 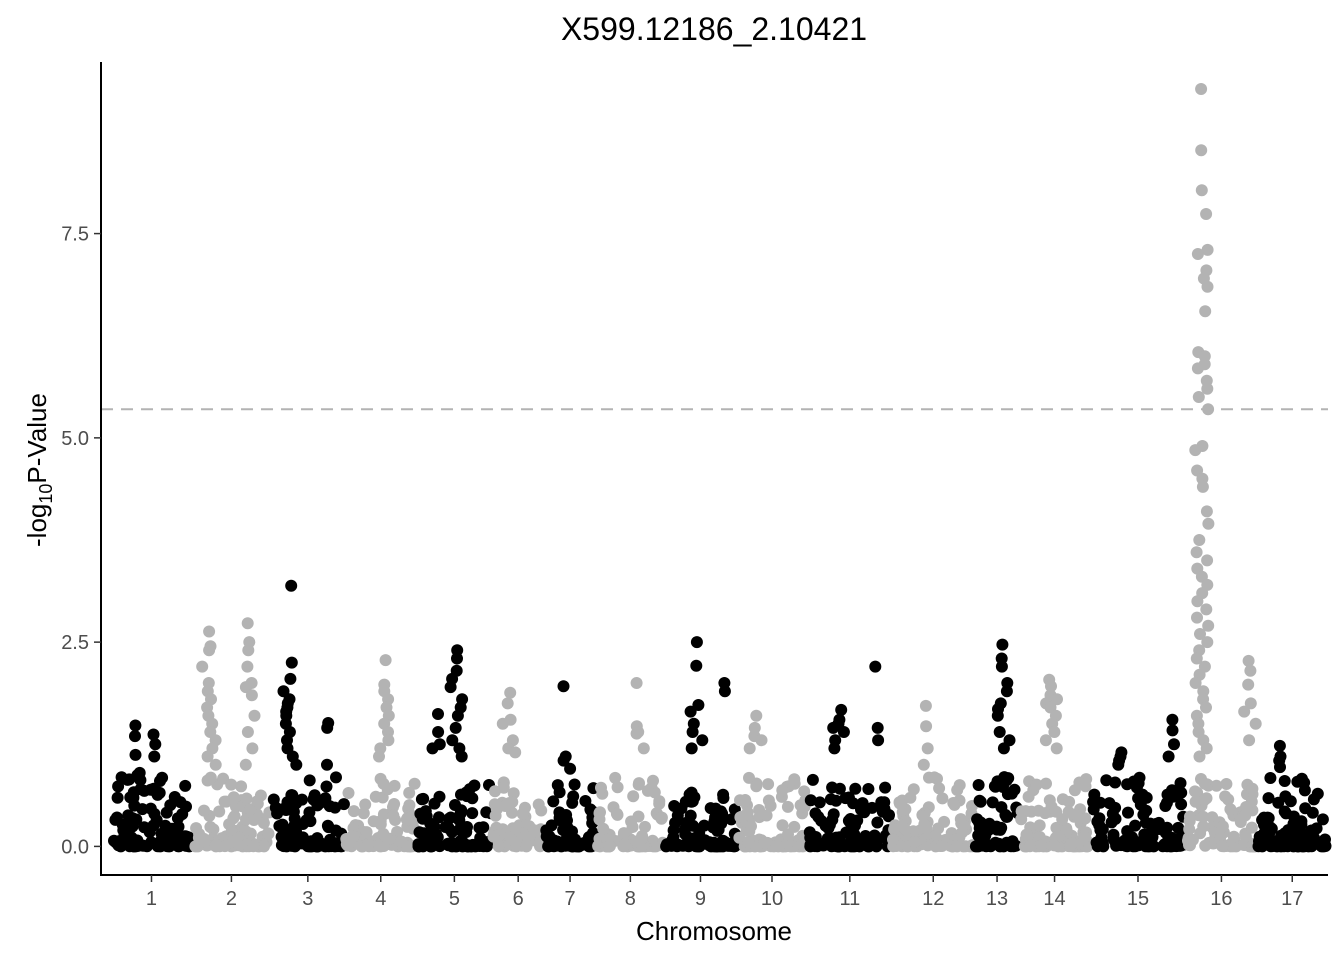 I want to click on x-axis-ticks: 1 2 3 4 5 6 7 8 9 10 11 12 13 14 15 16 17, so click(x=724, y=892).